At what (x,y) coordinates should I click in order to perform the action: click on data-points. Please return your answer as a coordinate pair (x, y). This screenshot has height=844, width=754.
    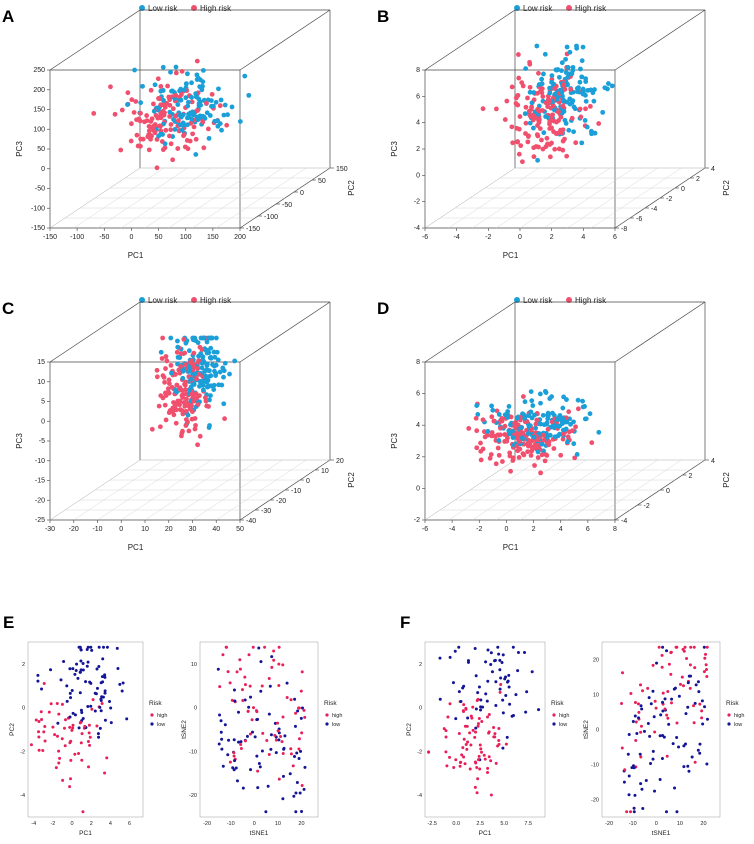
    Looking at the image, I should click on (484, 721).